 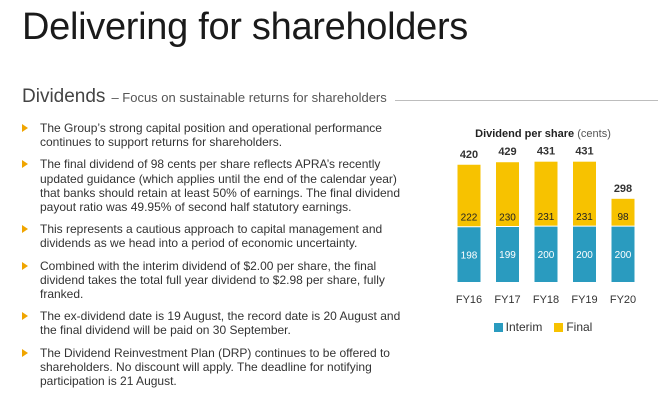 I want to click on page-title: Delivering for shareholders, so click(x=245, y=27).